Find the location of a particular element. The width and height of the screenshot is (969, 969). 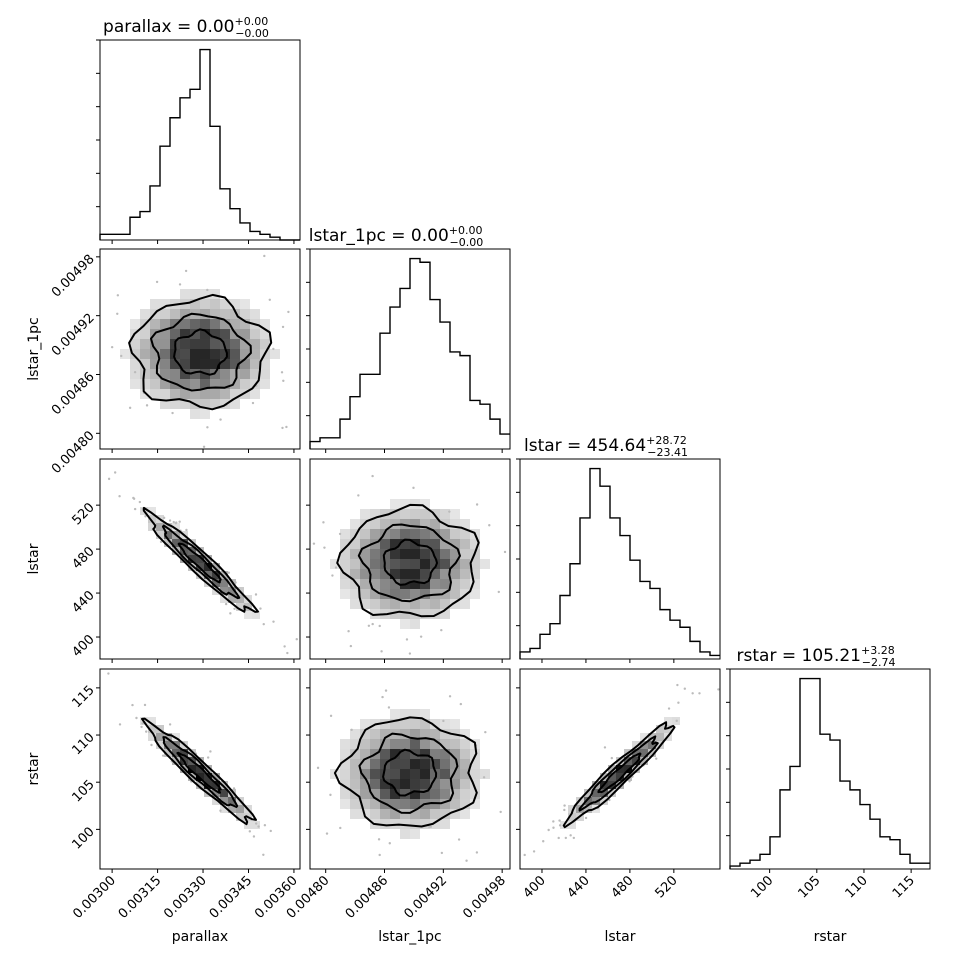

xtick-label: 480 is located at coordinates (623, 887).